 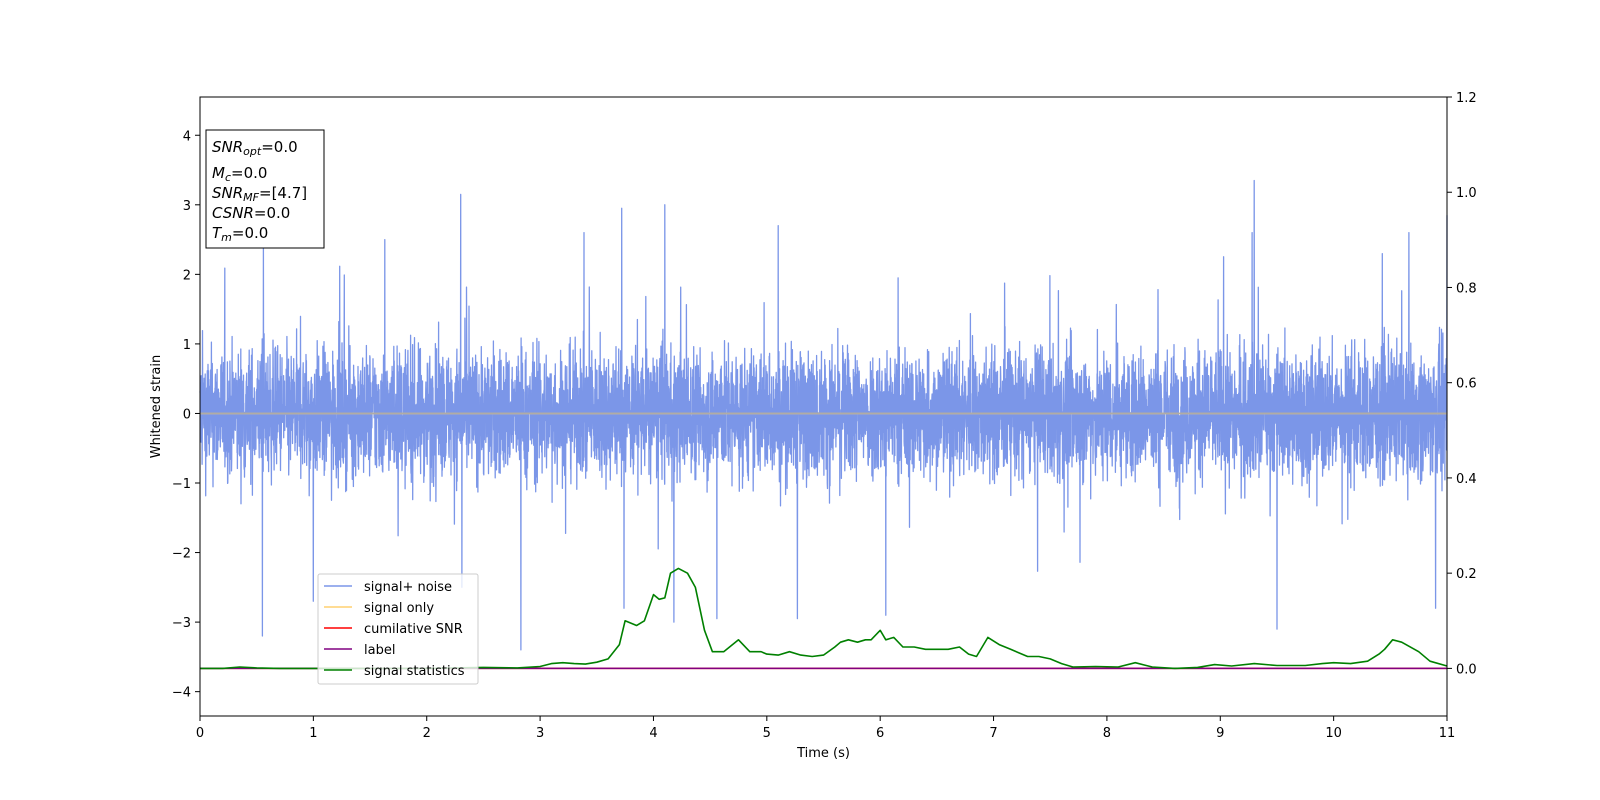 I want to click on legend-label: label, so click(x=379, y=650).